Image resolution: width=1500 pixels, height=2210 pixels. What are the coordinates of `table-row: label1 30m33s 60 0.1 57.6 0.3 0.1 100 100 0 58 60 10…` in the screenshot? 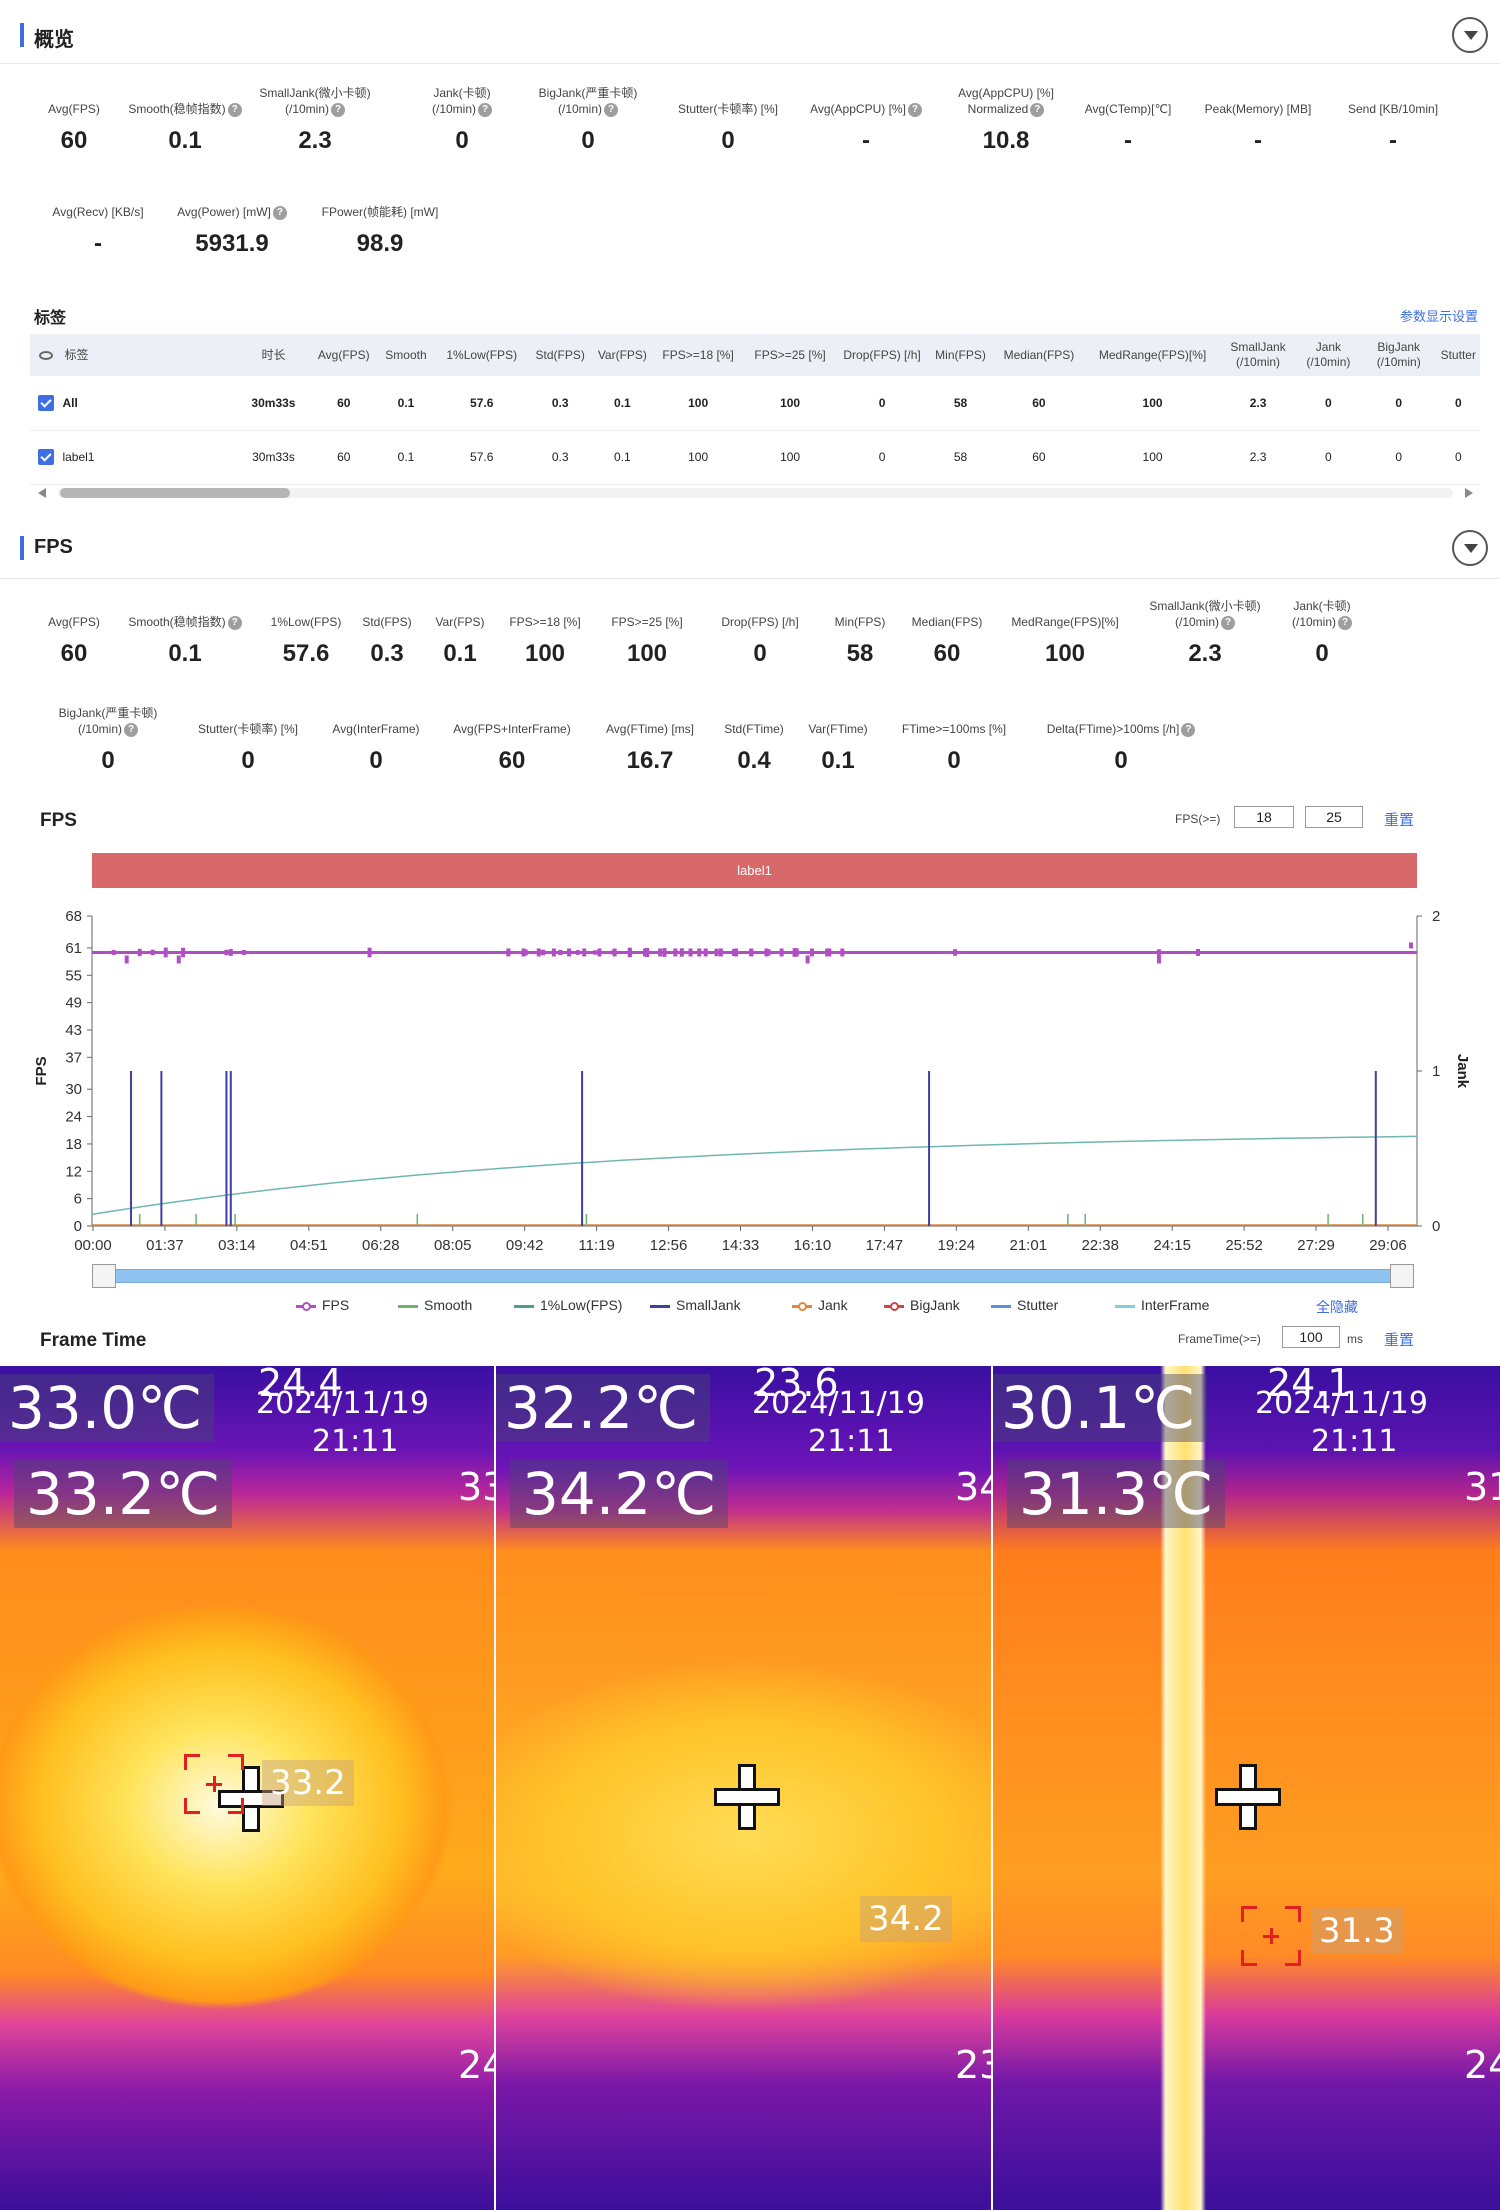 It's located at (755, 457).